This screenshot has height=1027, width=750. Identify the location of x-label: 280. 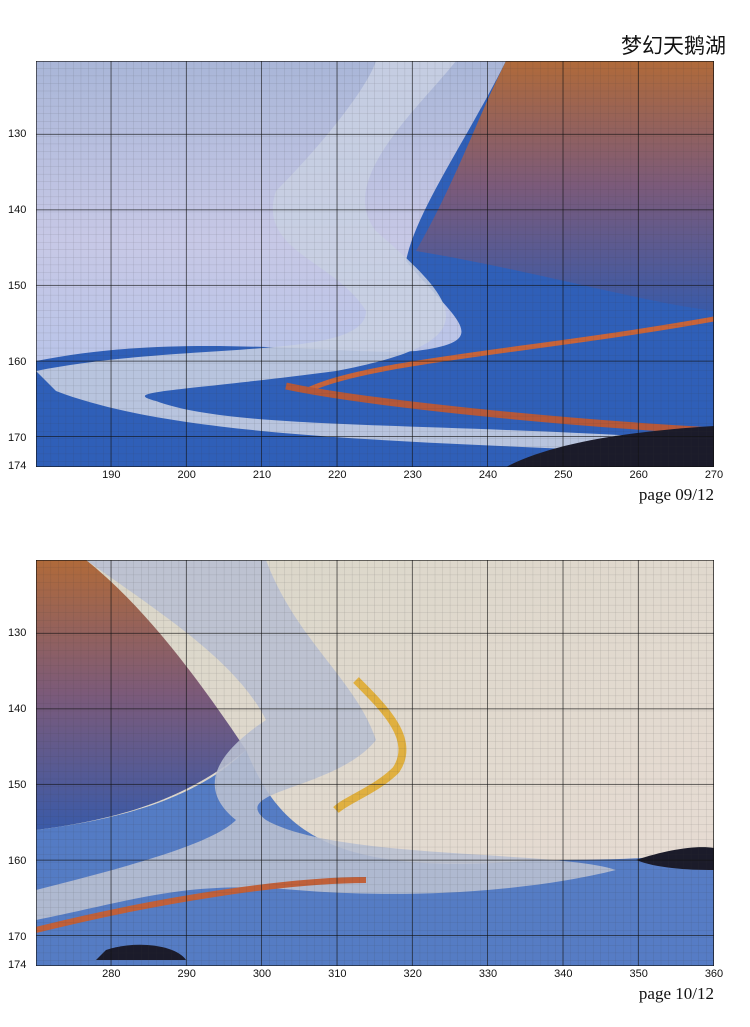
(111, 974).